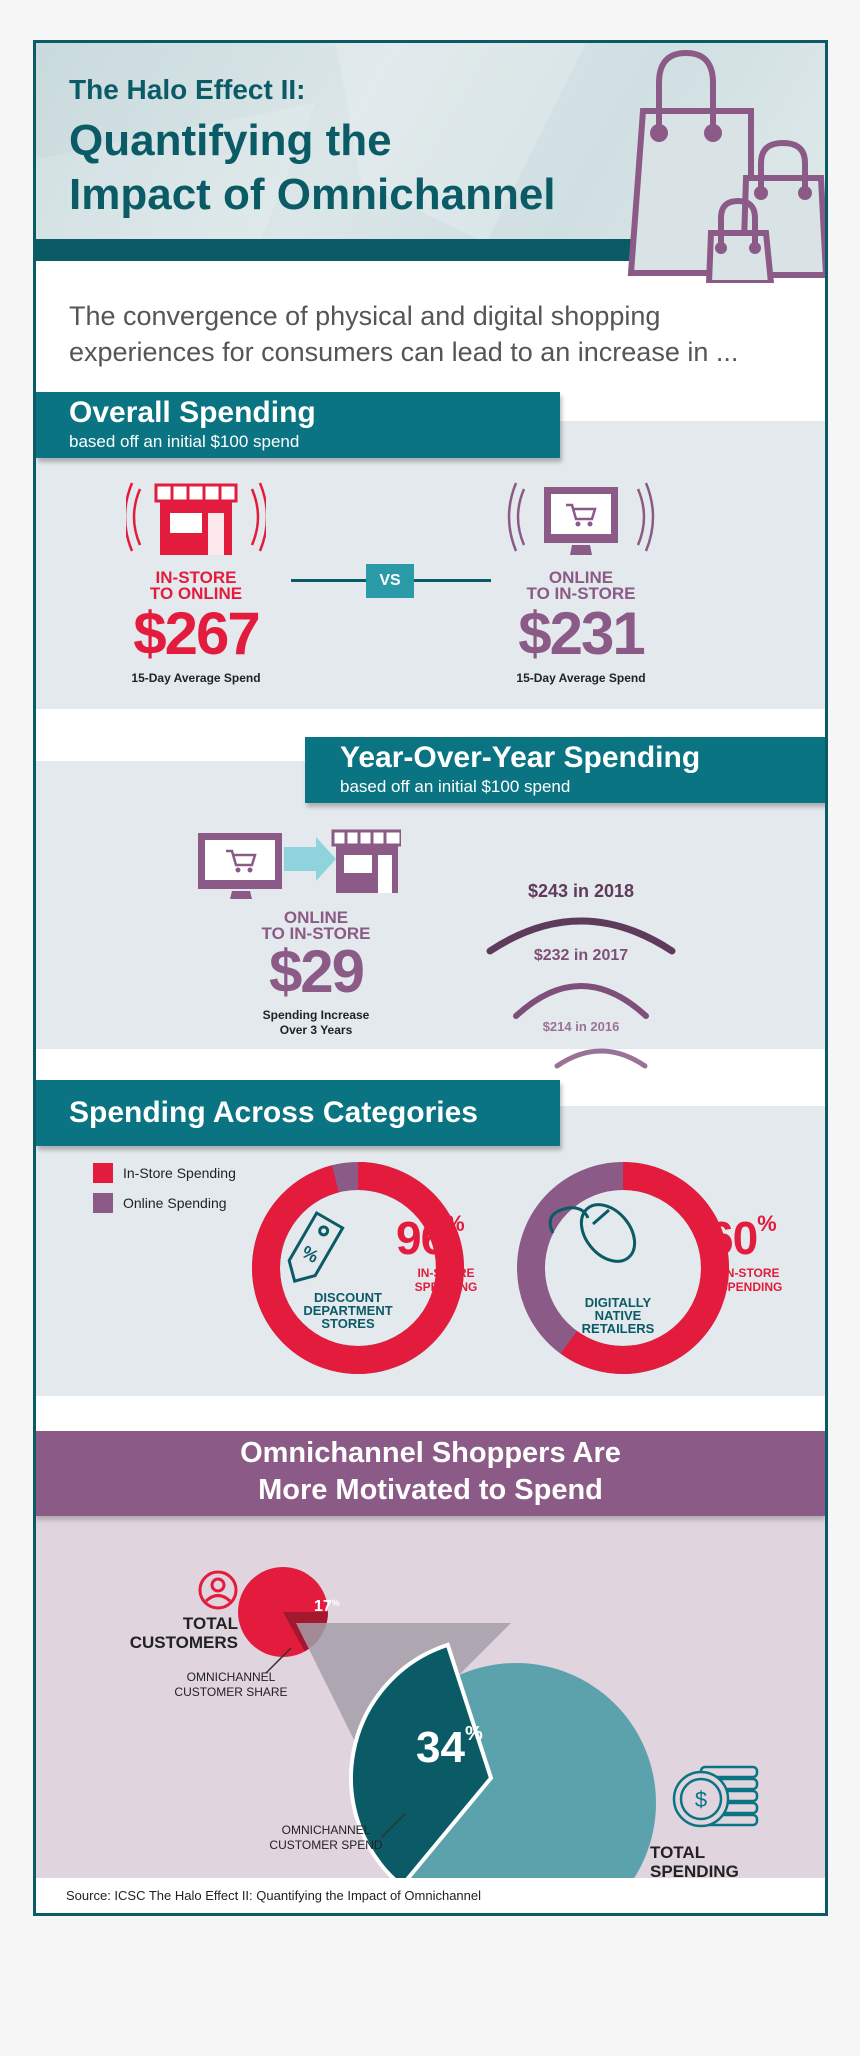  What do you see at coordinates (160, 1203) in the screenshot?
I see `legend-online: Online Spending` at bounding box center [160, 1203].